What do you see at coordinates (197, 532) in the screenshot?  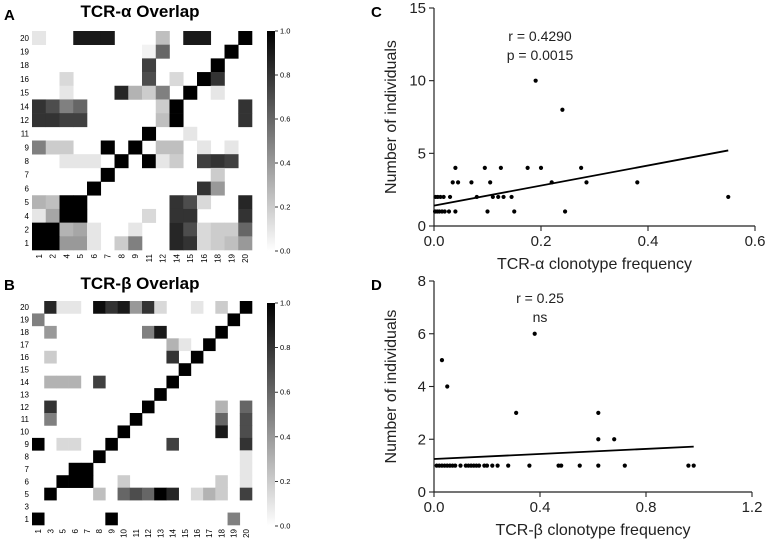 I see `heatmap-b-col-label: 16` at bounding box center [197, 532].